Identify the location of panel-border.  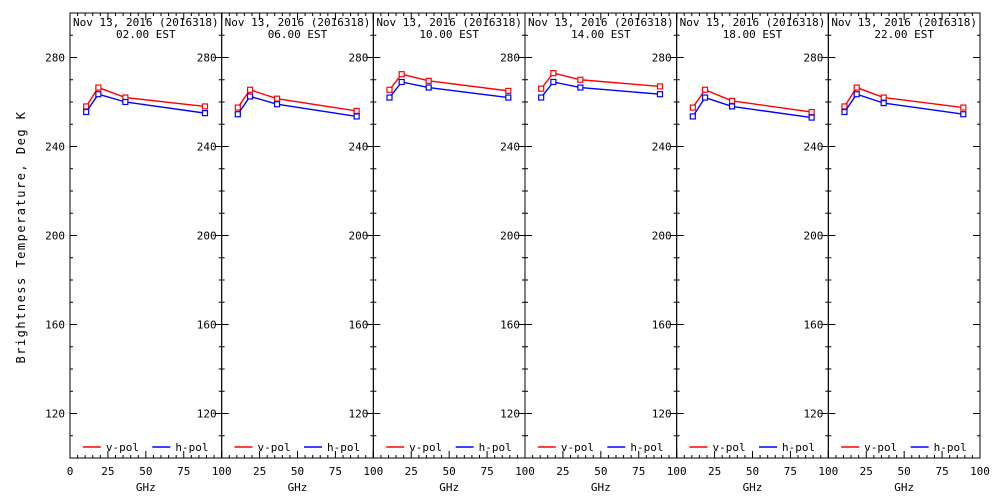
(904, 235).